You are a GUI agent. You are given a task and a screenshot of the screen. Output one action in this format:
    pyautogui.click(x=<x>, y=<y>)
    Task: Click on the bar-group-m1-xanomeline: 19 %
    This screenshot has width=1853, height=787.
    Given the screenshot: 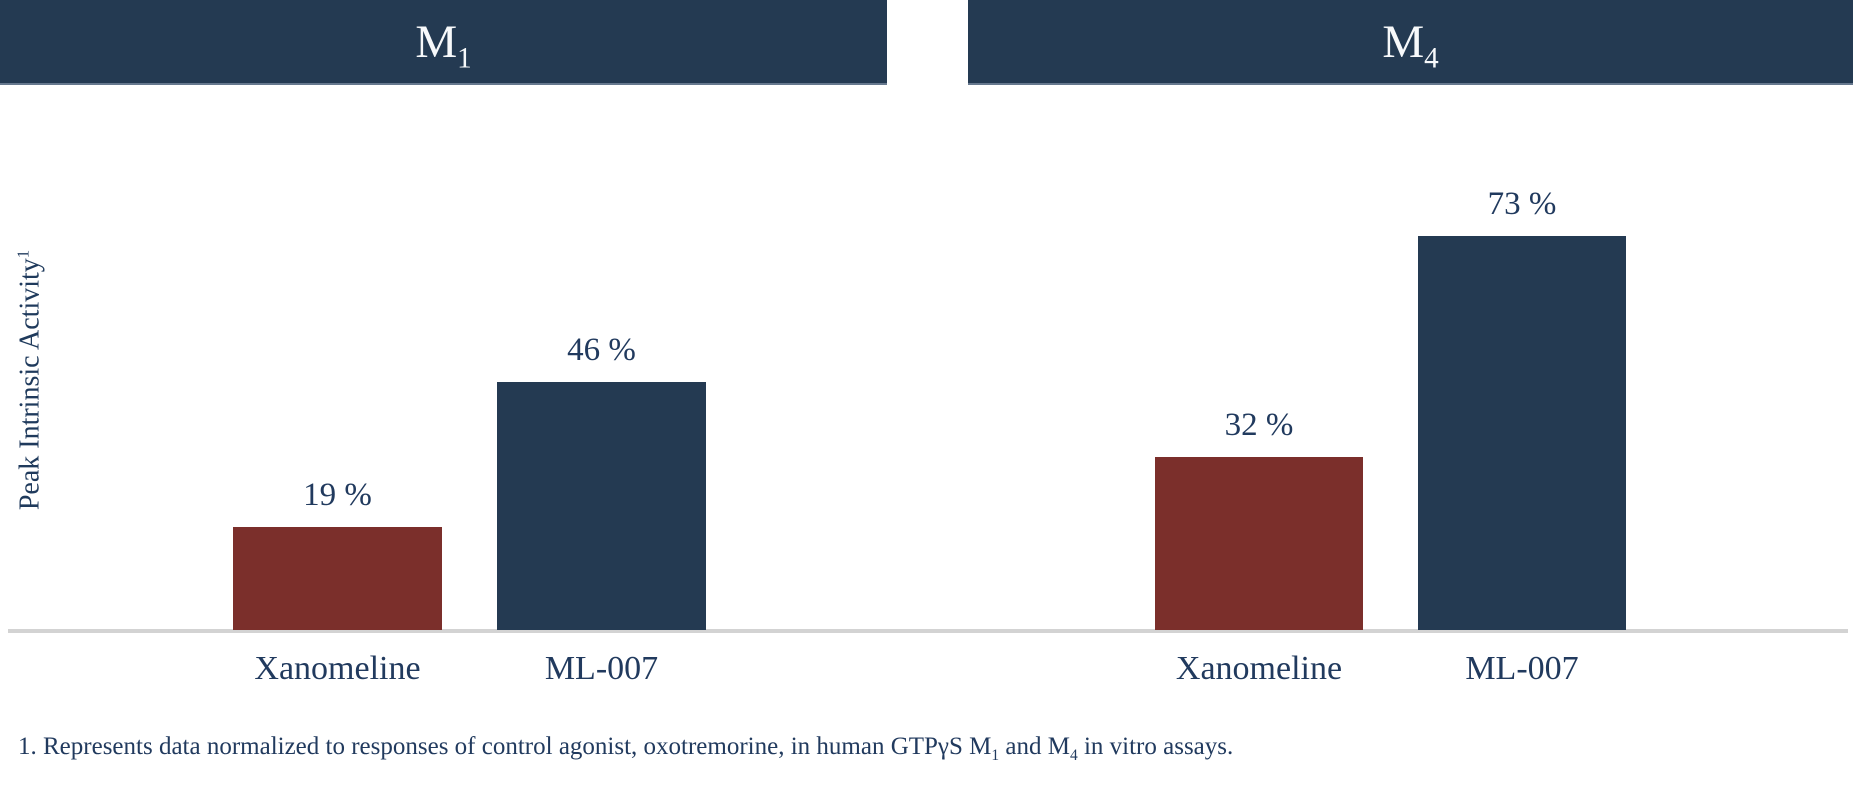 What is the action you would take?
    pyautogui.click(x=337, y=553)
    